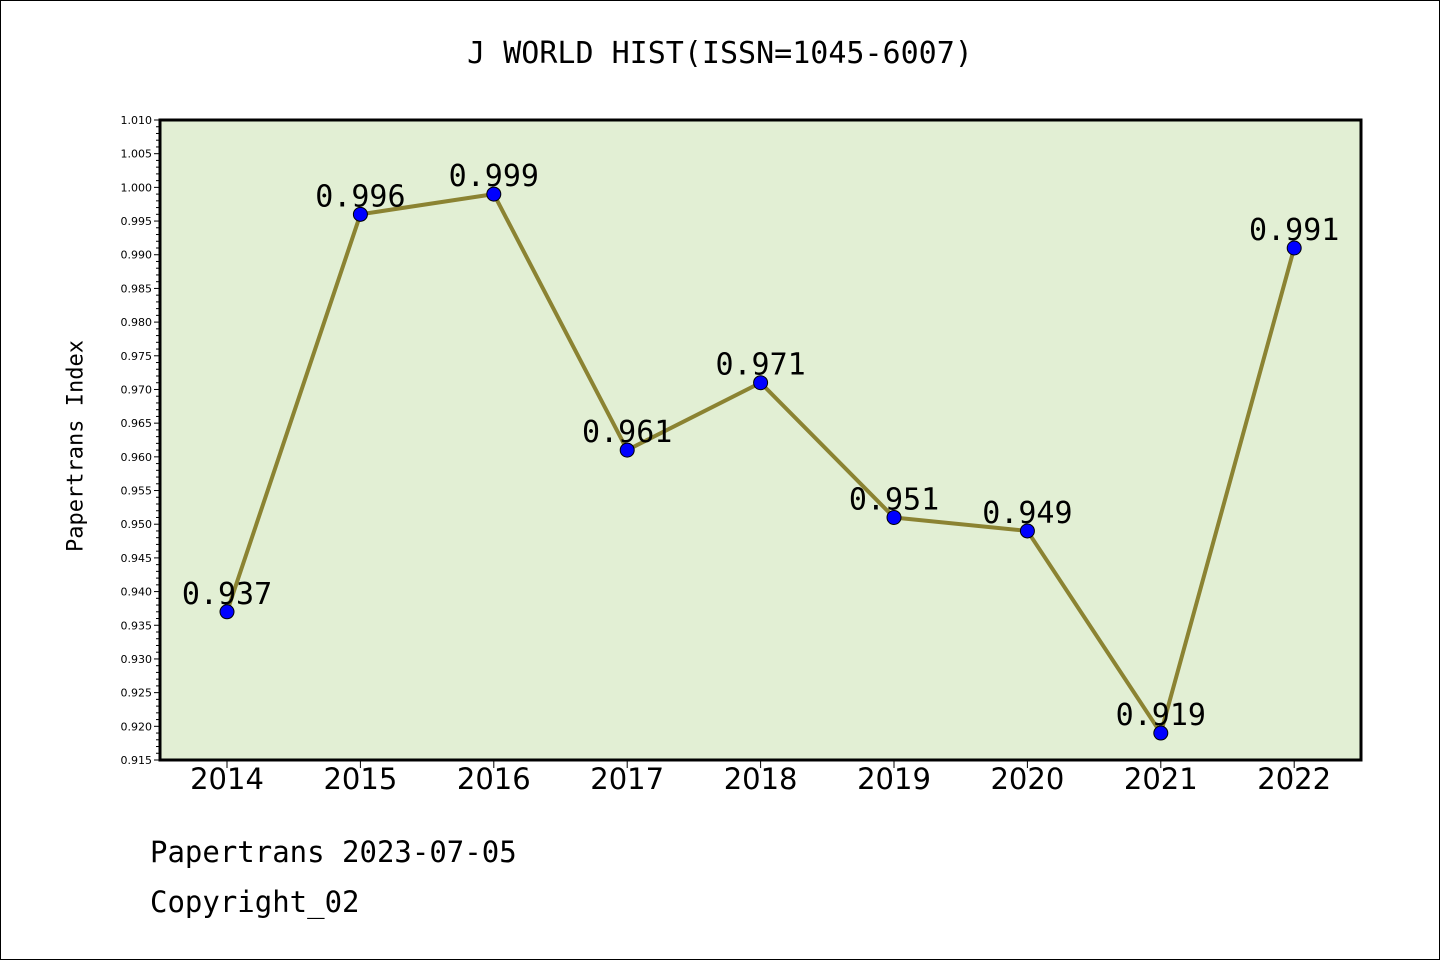  I want to click on y-tick-label: 0.980, so click(137, 322).